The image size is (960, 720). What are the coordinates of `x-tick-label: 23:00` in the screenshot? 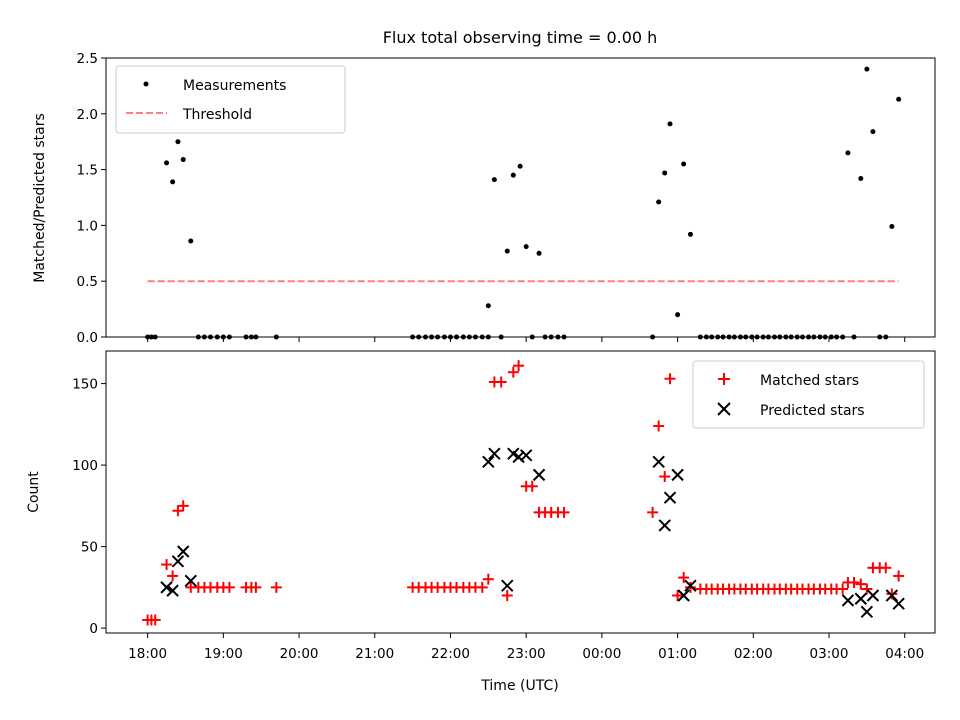 It's located at (526, 654).